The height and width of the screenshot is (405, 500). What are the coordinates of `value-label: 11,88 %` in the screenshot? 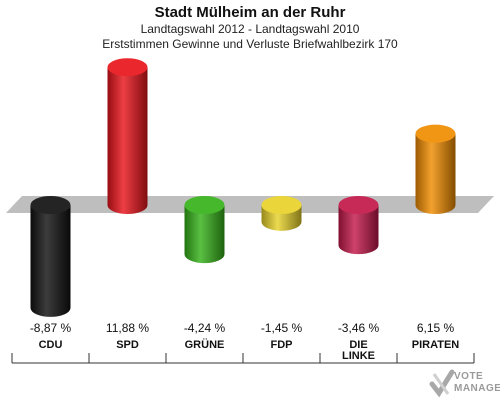 It's located at (127, 328).